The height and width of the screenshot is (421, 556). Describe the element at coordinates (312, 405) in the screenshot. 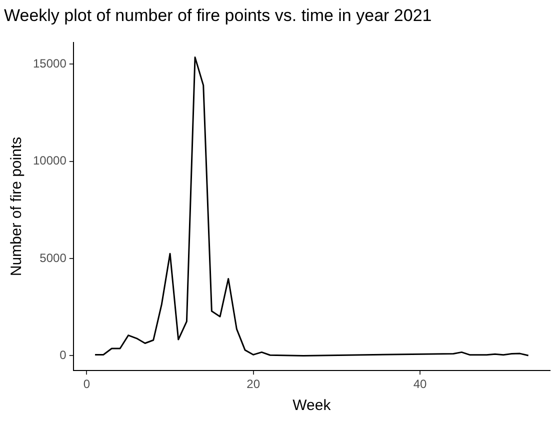

I see `x-axis-title: Week` at that location.